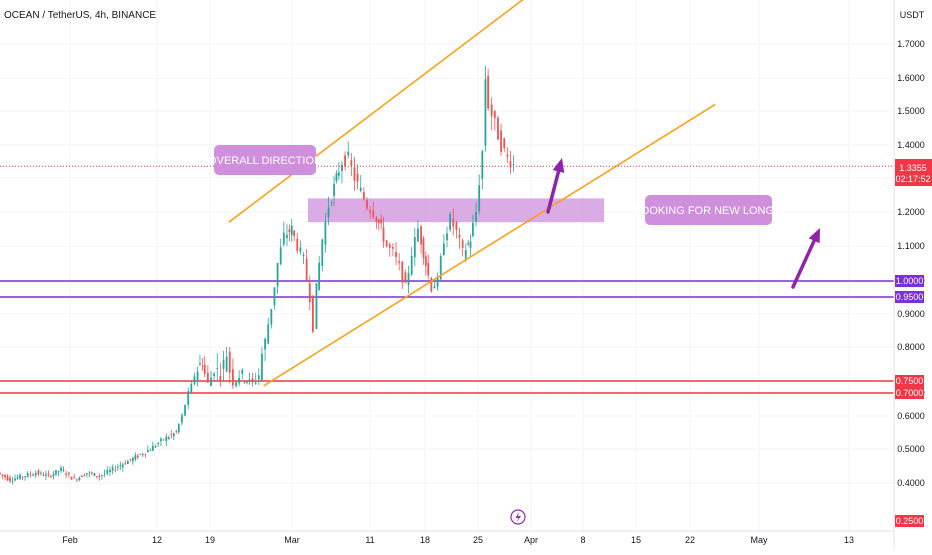  I want to click on time-tick-label: 8, so click(582, 540).